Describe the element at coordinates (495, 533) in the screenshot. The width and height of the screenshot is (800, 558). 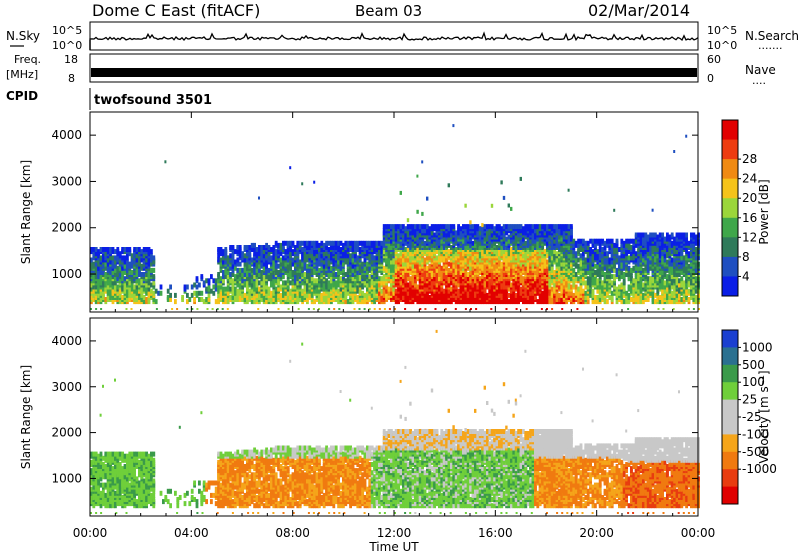
I see `time-tick-label: 16:00` at that location.